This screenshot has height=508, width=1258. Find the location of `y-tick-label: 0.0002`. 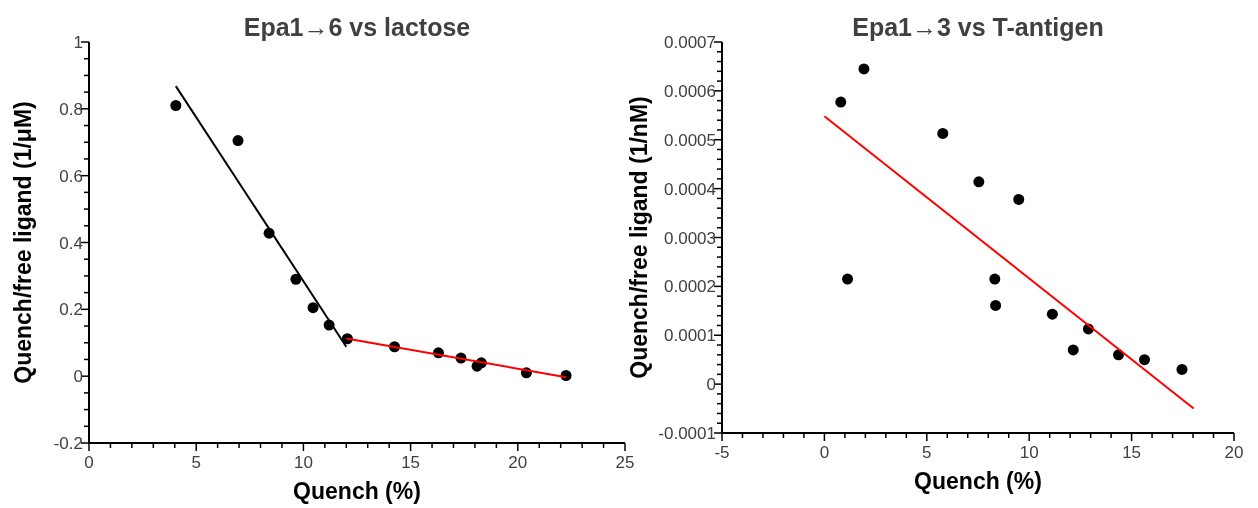

y-tick-label: 0.0002 is located at coordinates (690, 287).